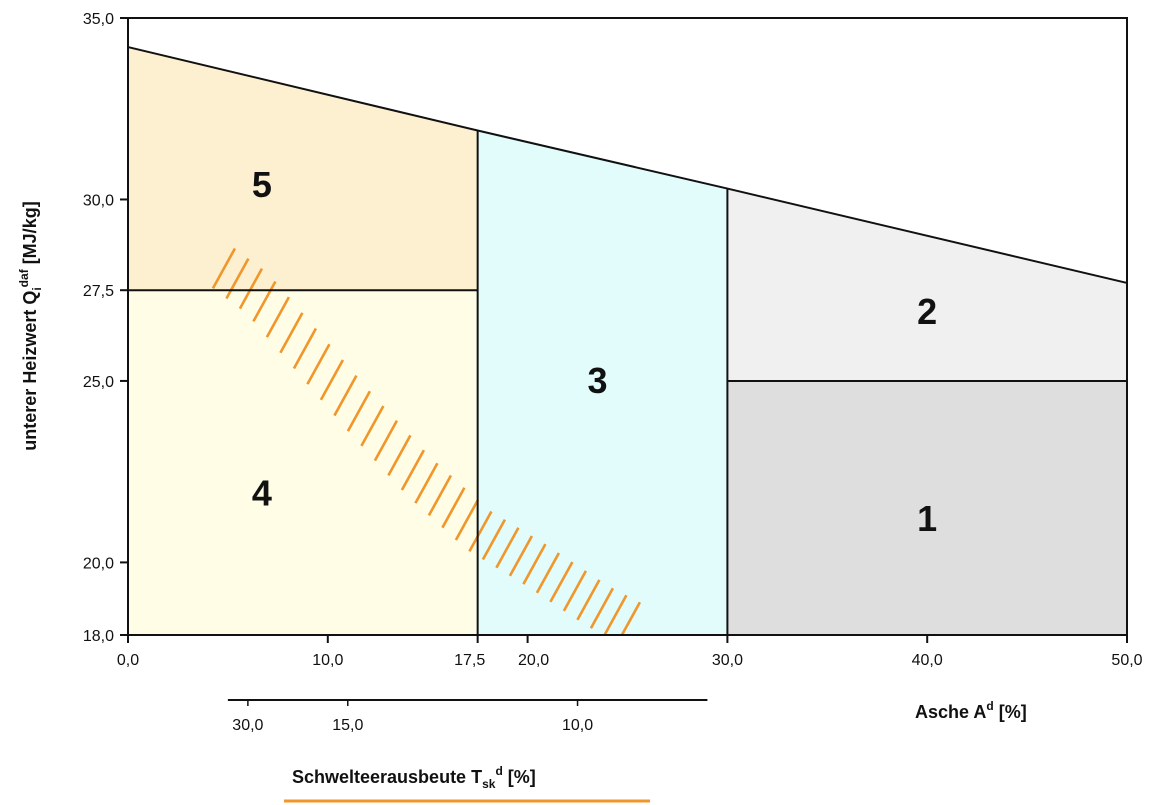 This screenshot has width=1153, height=805. Describe the element at coordinates (303, 462) in the screenshot. I see `region-4-area` at that location.